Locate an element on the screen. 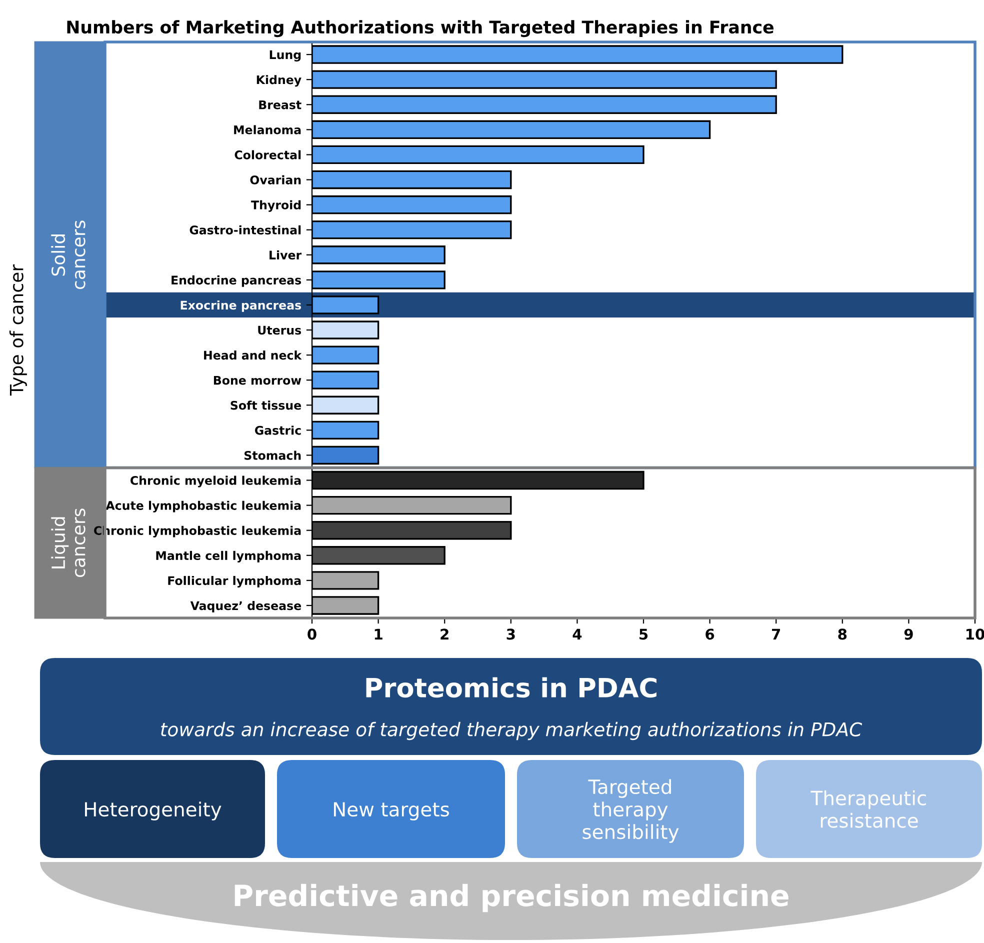 This screenshot has width=984, height=943. y-tick-label: Gastric is located at coordinates (277, 430).